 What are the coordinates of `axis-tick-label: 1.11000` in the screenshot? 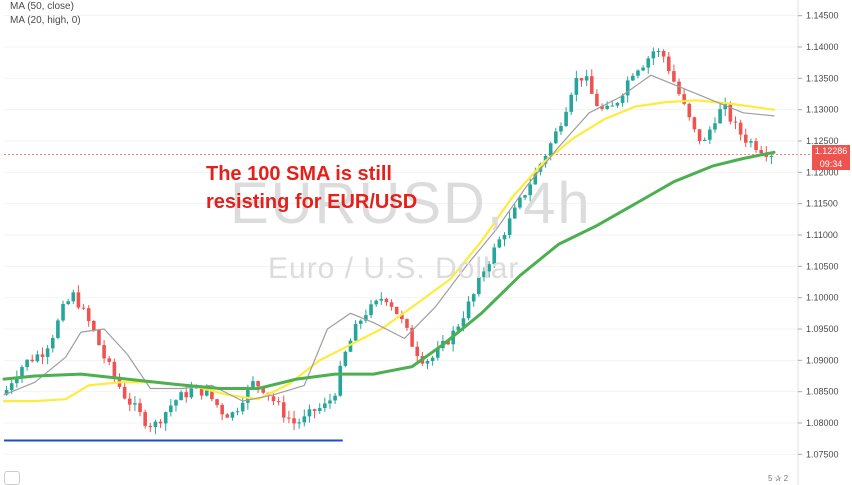 It's located at (822, 235).